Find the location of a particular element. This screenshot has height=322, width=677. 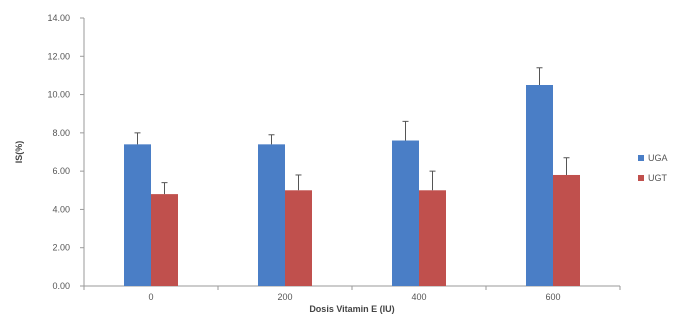

legend-label-uga: UGA is located at coordinates (658, 158).